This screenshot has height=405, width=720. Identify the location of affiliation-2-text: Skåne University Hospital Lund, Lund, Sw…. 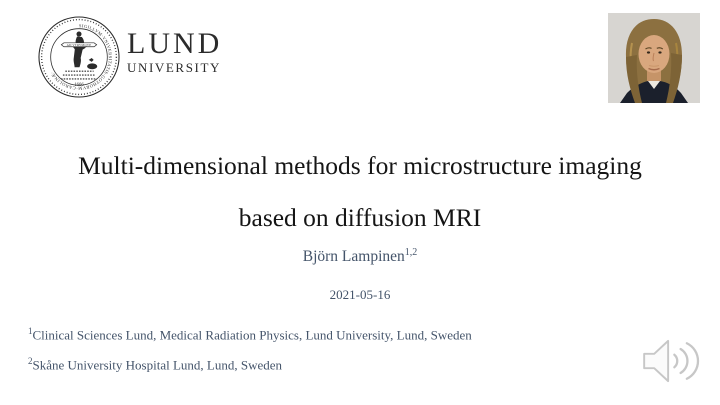
(157, 365).